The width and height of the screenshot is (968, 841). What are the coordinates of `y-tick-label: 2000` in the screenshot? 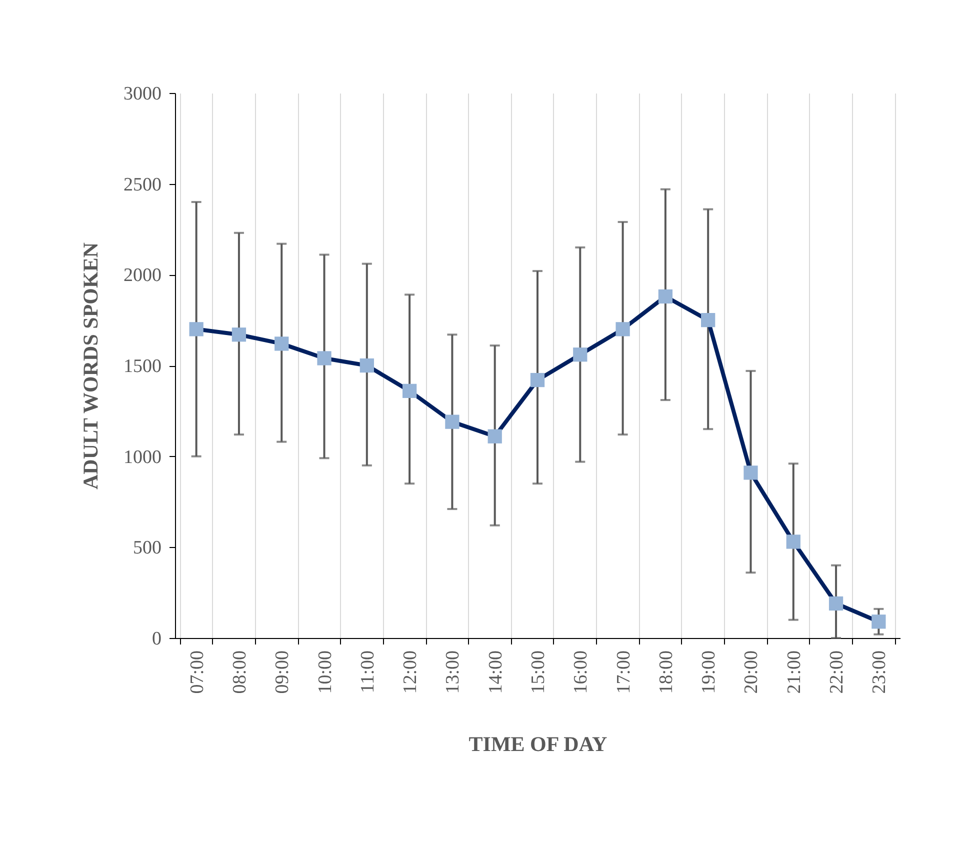 It's located at (143, 275).